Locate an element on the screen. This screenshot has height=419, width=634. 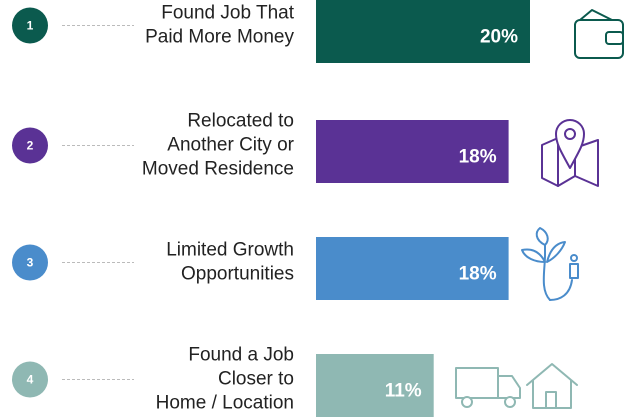
rank-number: 1 is located at coordinates (30, 26).